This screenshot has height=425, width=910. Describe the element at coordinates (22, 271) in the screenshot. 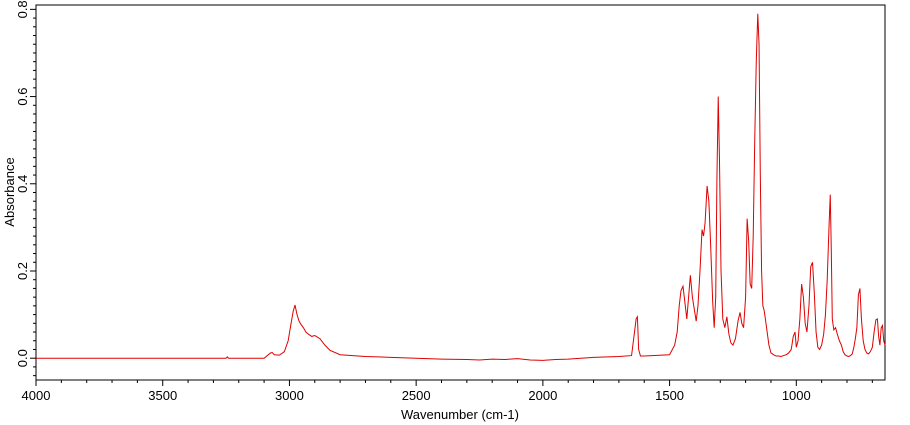

I see `y-tick-label: 0.2` at that location.